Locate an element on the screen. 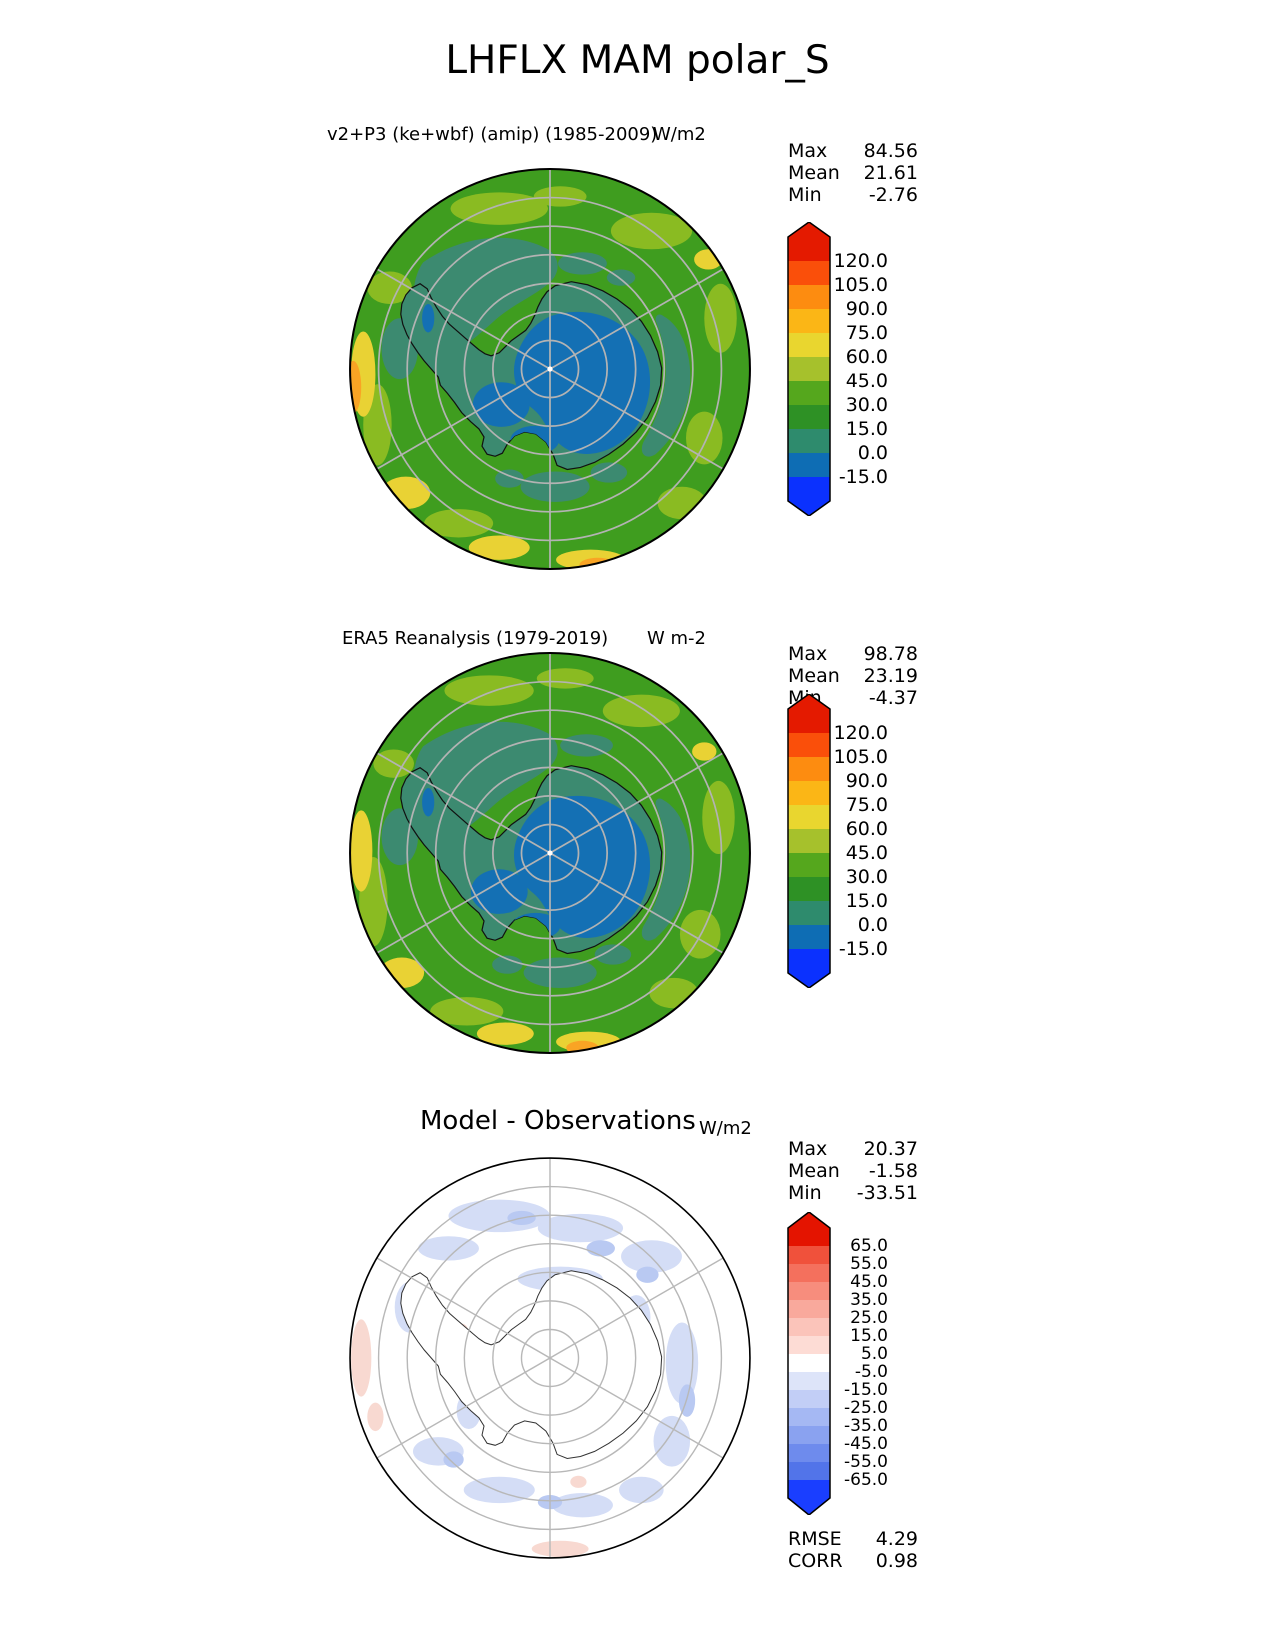 This screenshot has height=1650, width=1275. panel1-stat-min: Min -2.76 is located at coordinates (853, 195).